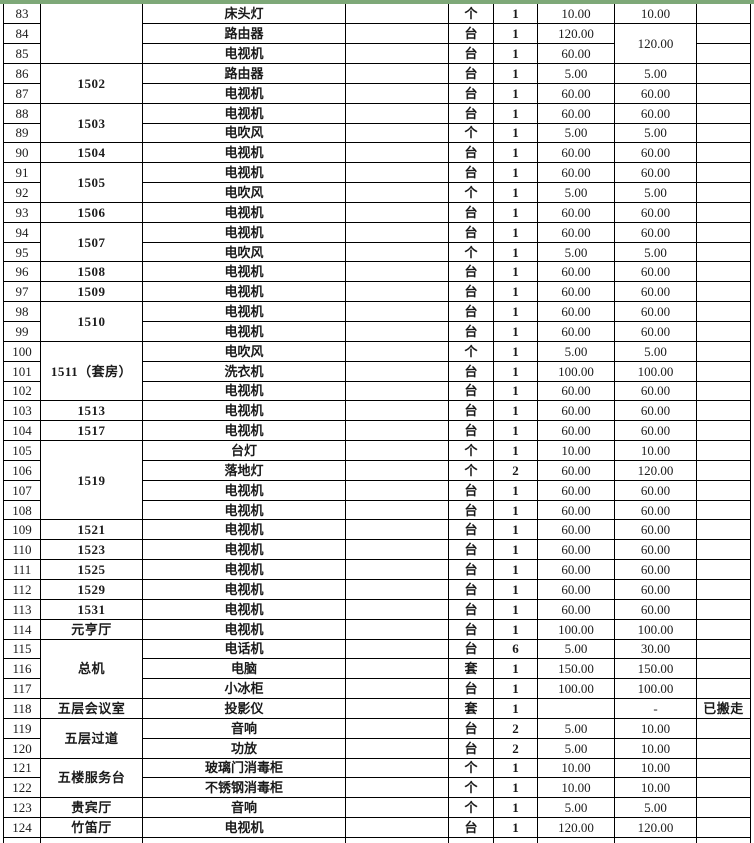 The height and width of the screenshot is (843, 754). What do you see at coordinates (22, 708) in the screenshot?
I see `cell-row-number: 118` at bounding box center [22, 708].